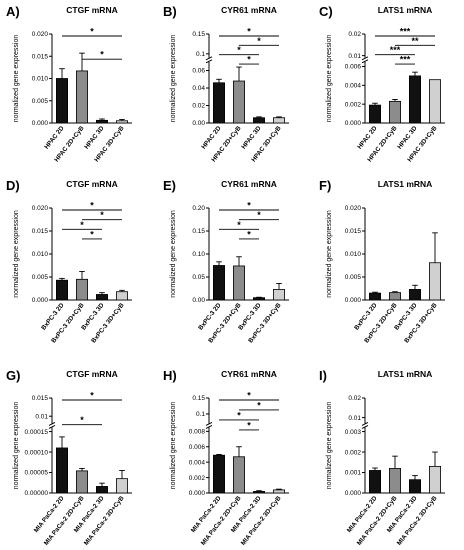 The height and width of the screenshot is (550, 464). Describe the element at coordinates (40, 277) in the screenshot. I see `y-tick-label: 0.005` at that location.